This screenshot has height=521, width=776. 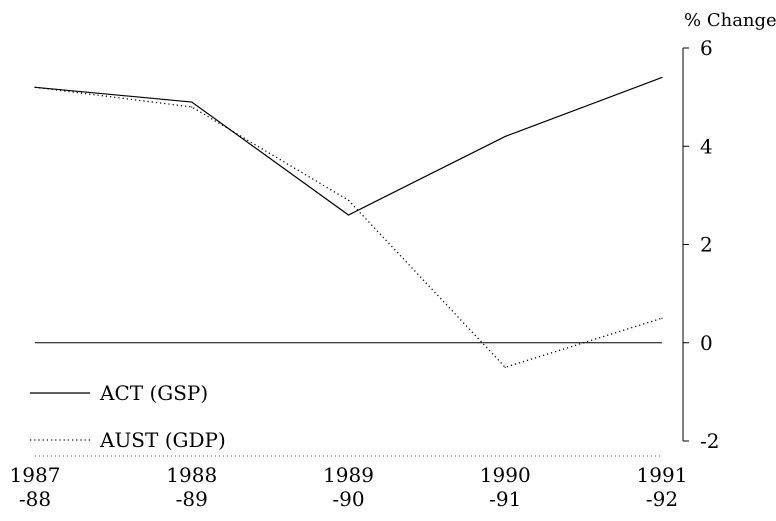 What do you see at coordinates (706, 48) in the screenshot?
I see `y-tick-label: 6` at bounding box center [706, 48].